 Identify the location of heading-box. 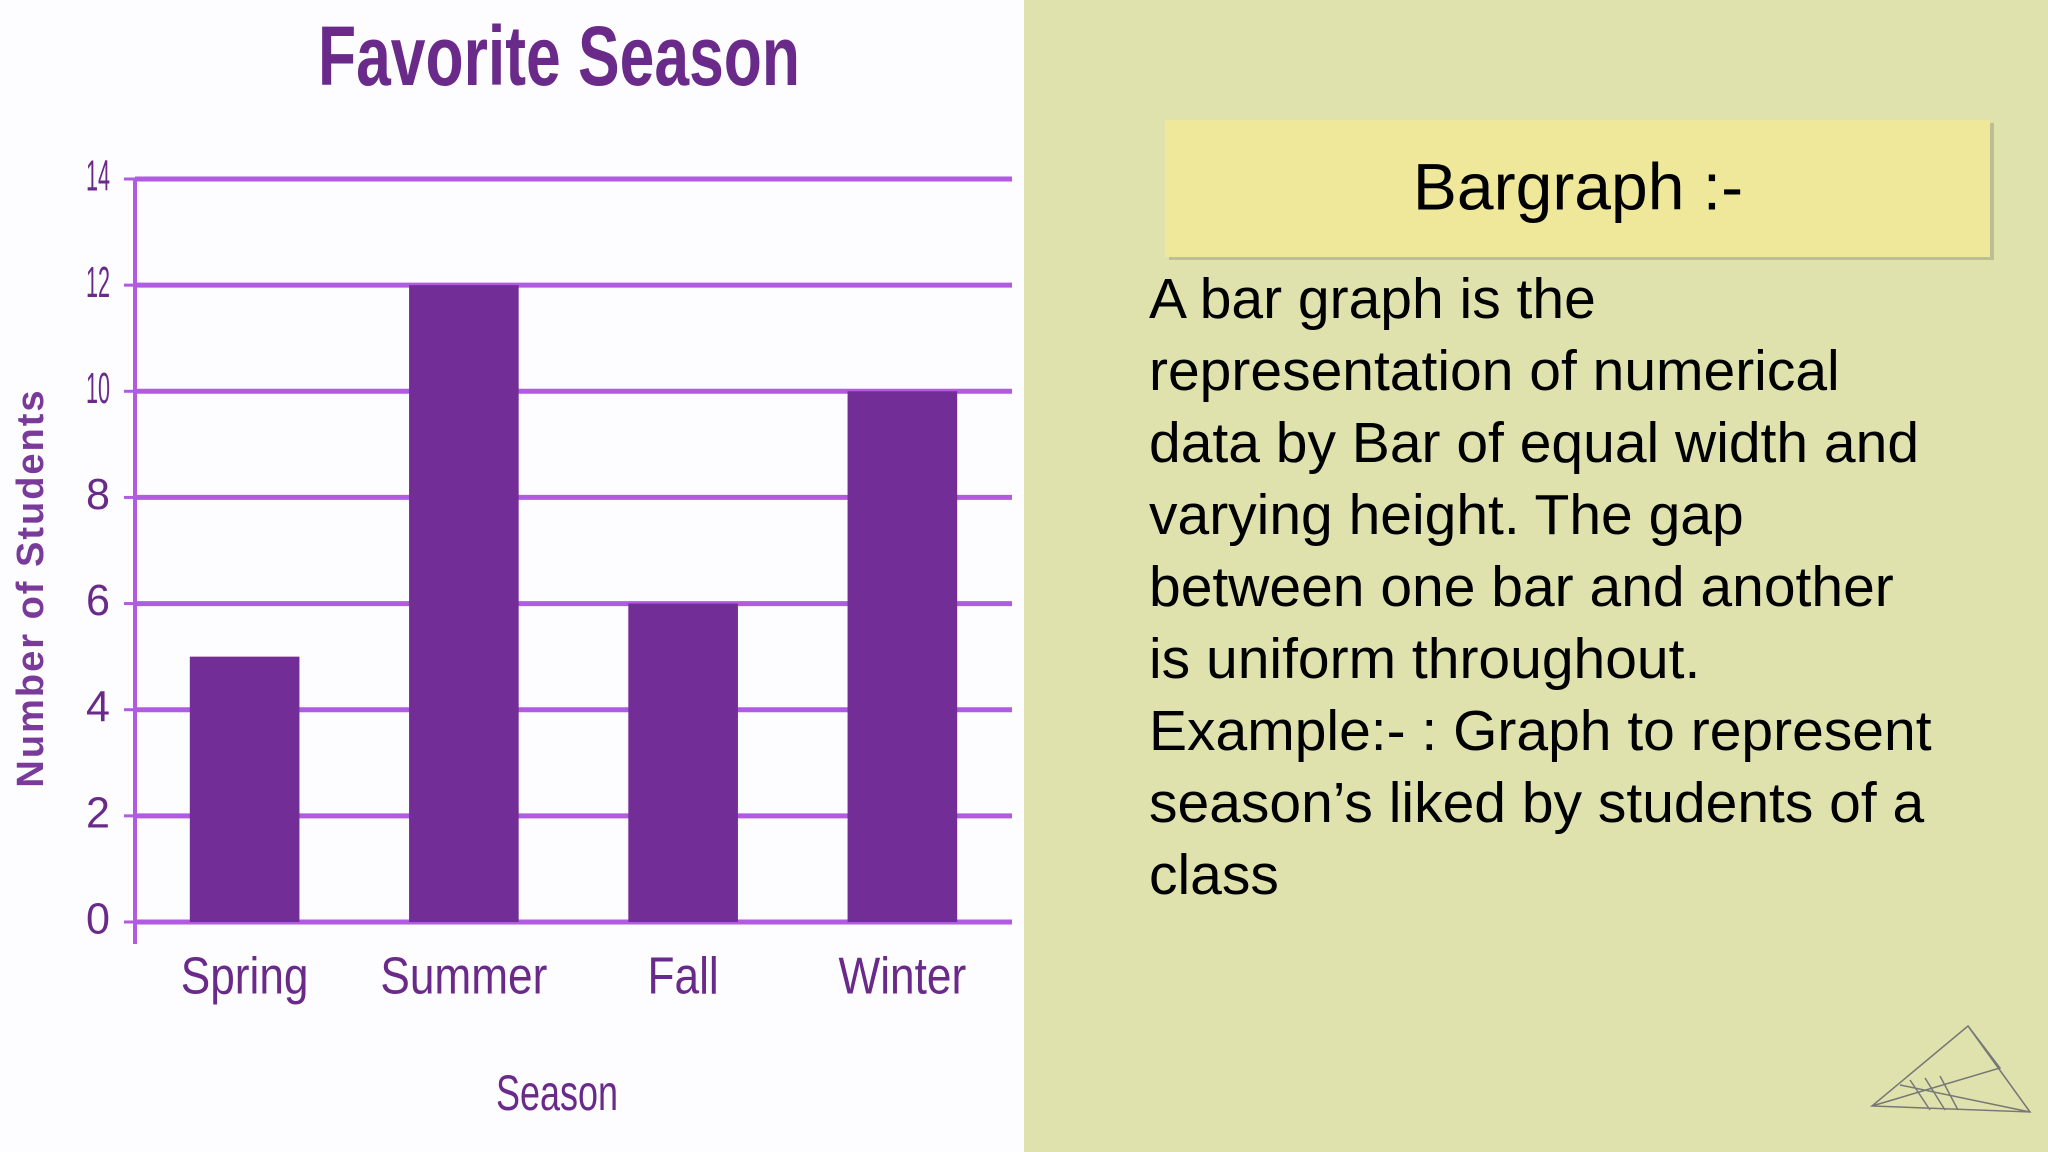
(1577, 188).